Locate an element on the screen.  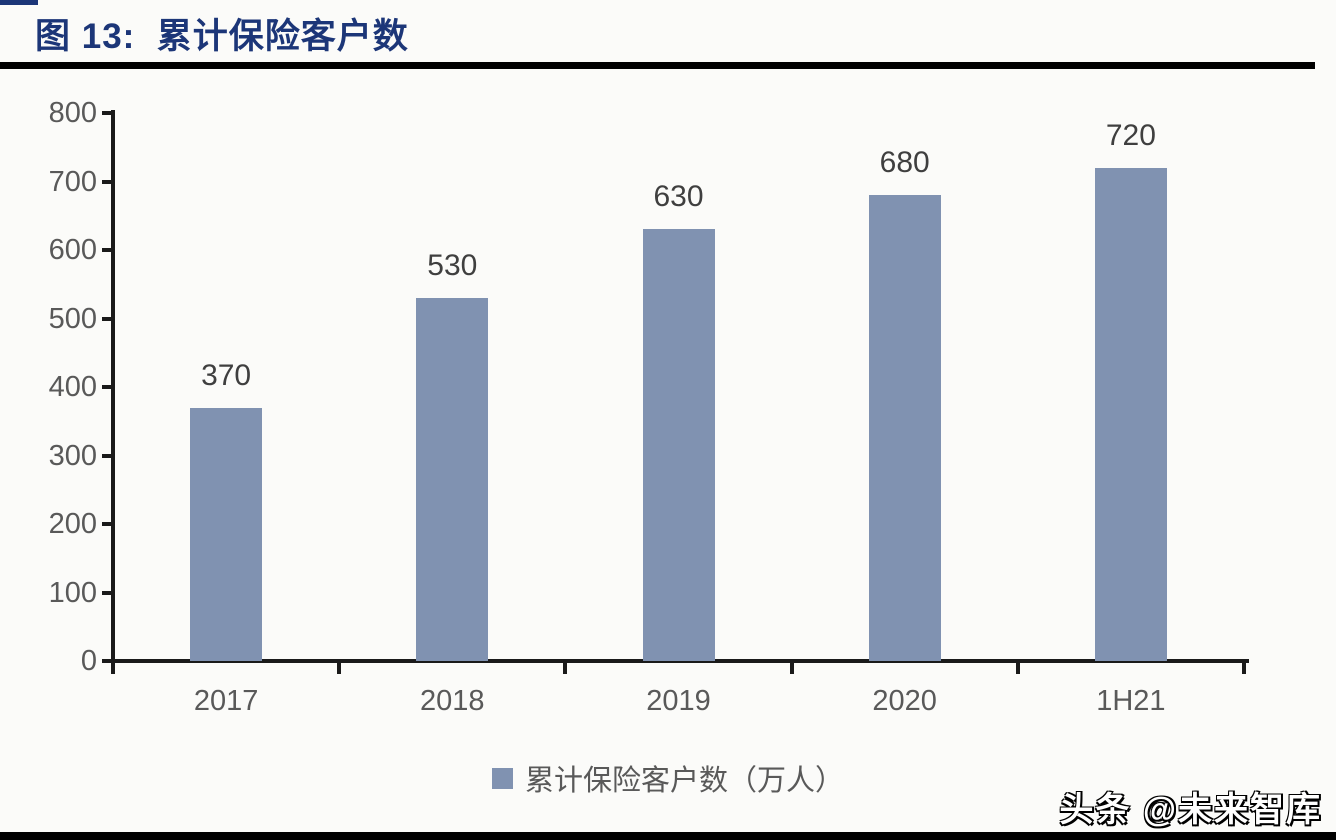
bar-value-label: 530 is located at coordinates (452, 265).